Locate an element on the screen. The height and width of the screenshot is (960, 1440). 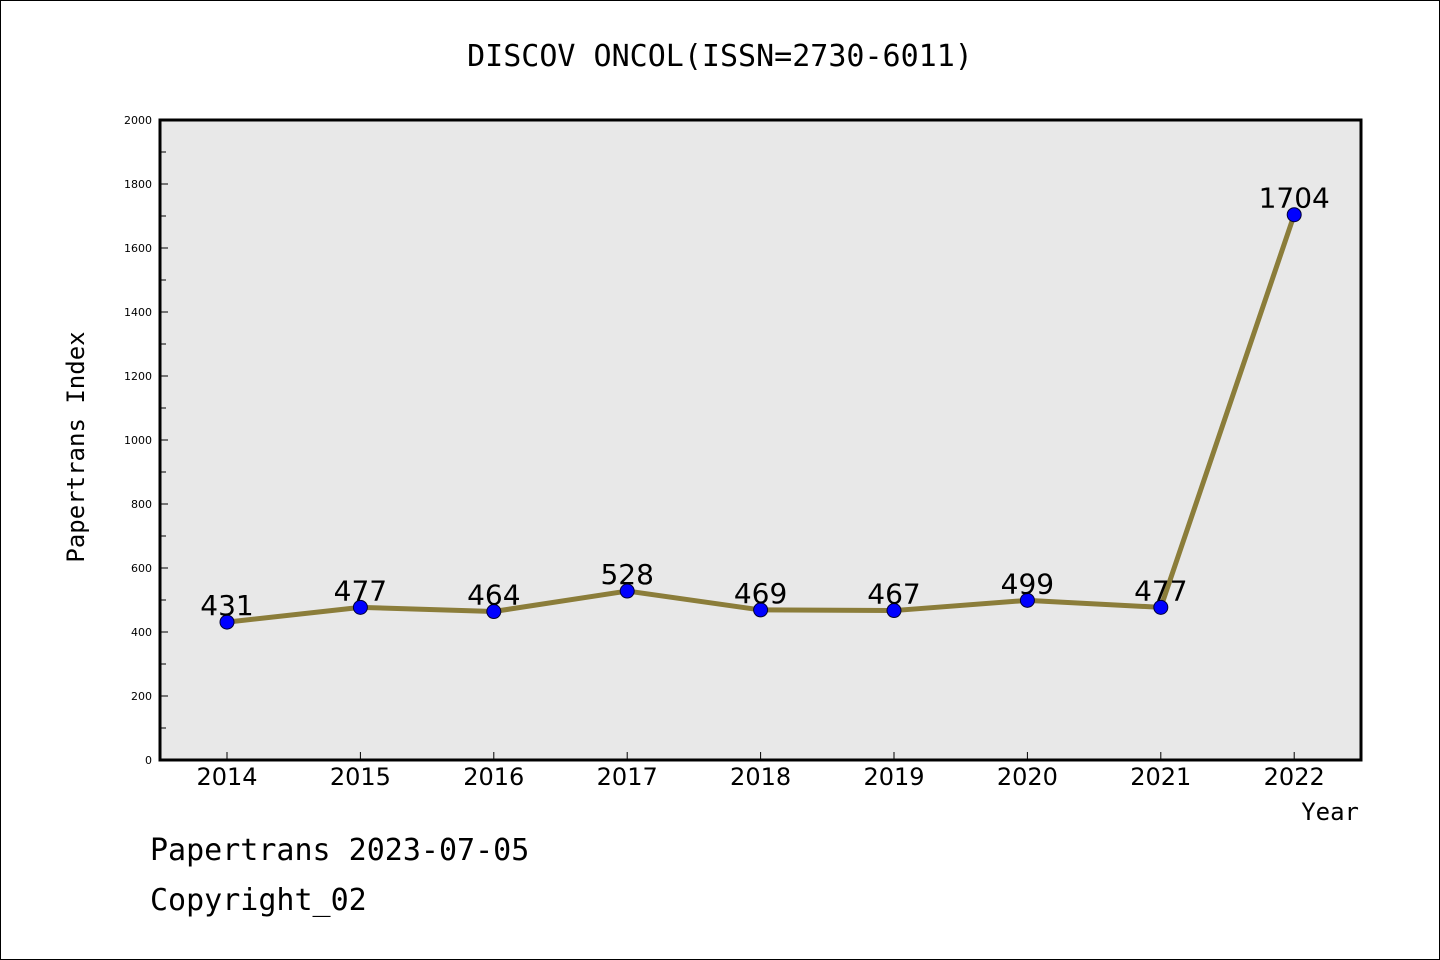
y-tick-label: 1200 is located at coordinates (138, 376).